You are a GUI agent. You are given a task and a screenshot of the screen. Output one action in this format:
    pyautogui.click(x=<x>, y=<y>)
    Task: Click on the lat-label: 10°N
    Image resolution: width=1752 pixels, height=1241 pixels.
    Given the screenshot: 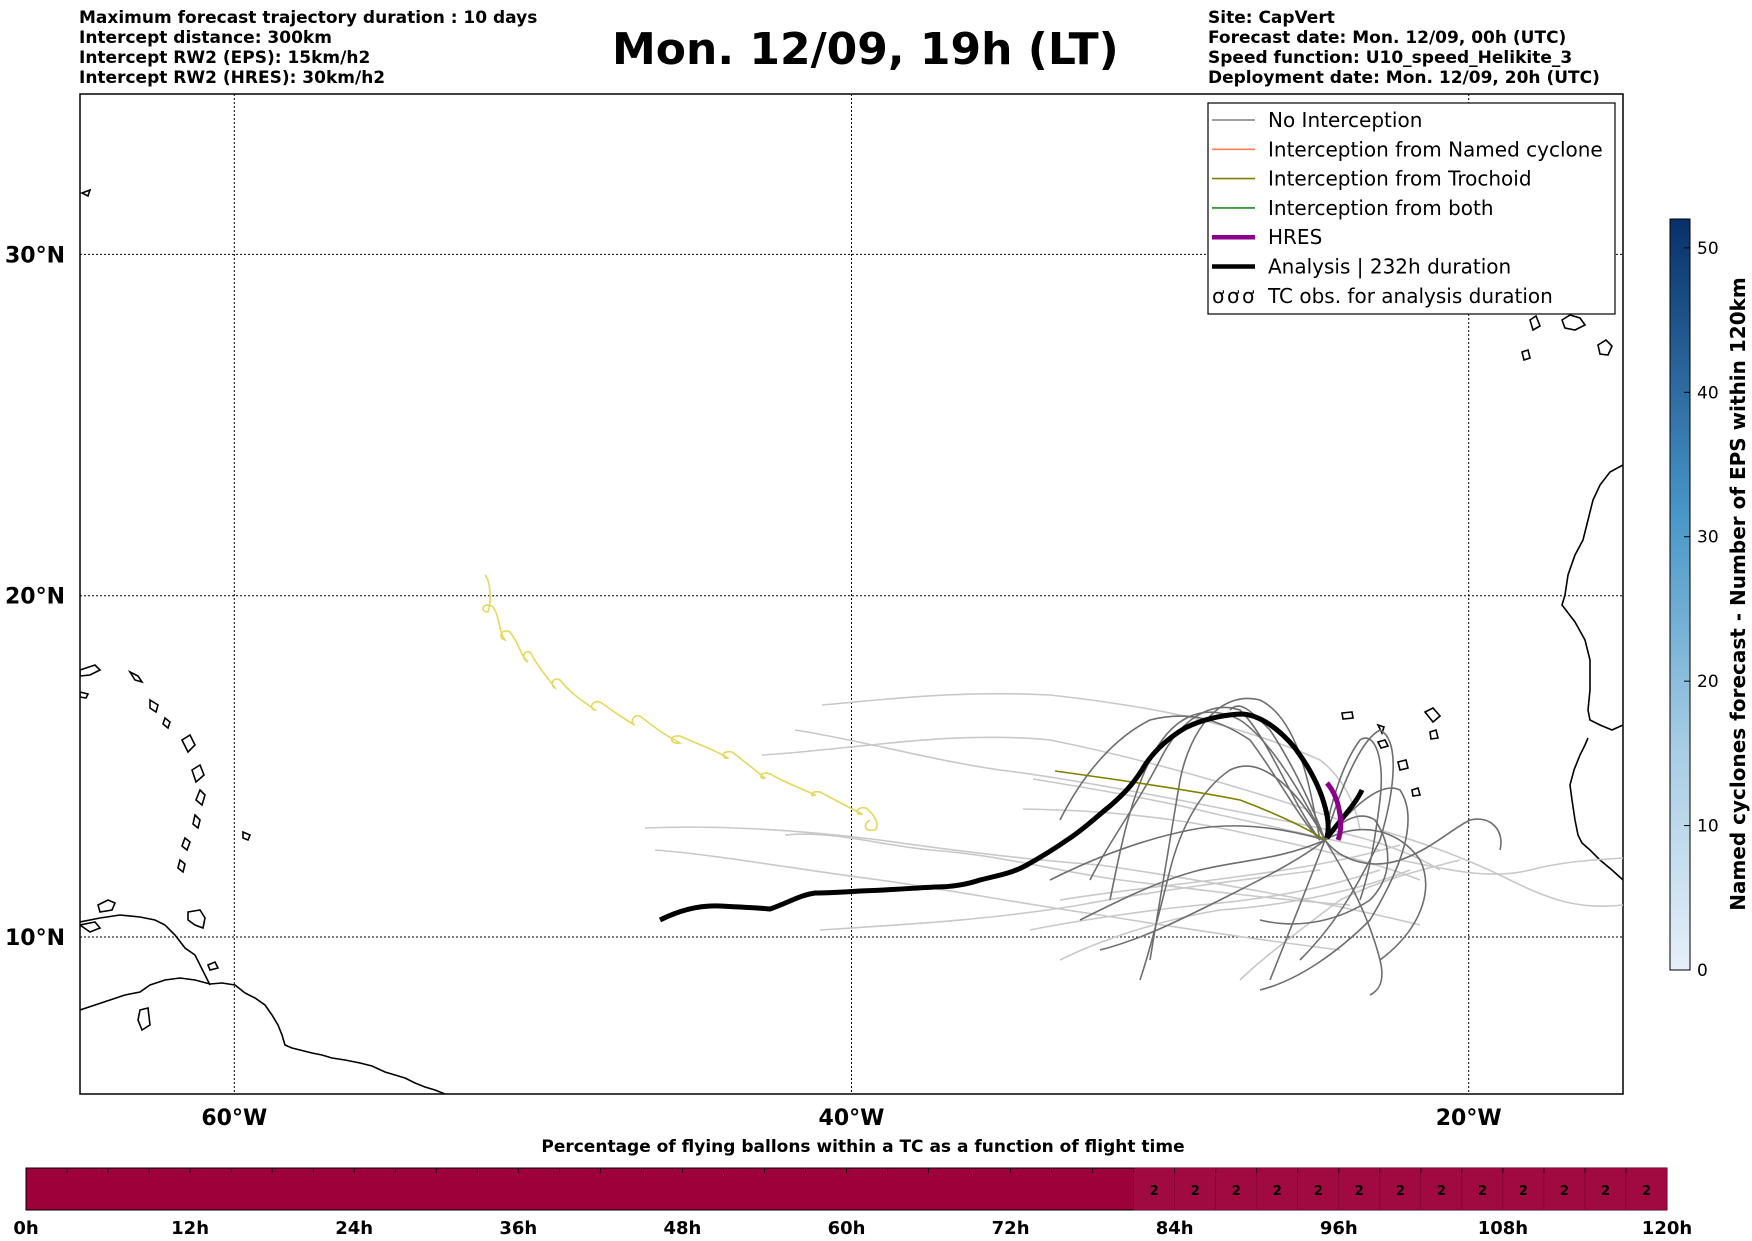 What is the action you would take?
    pyautogui.click(x=35, y=938)
    